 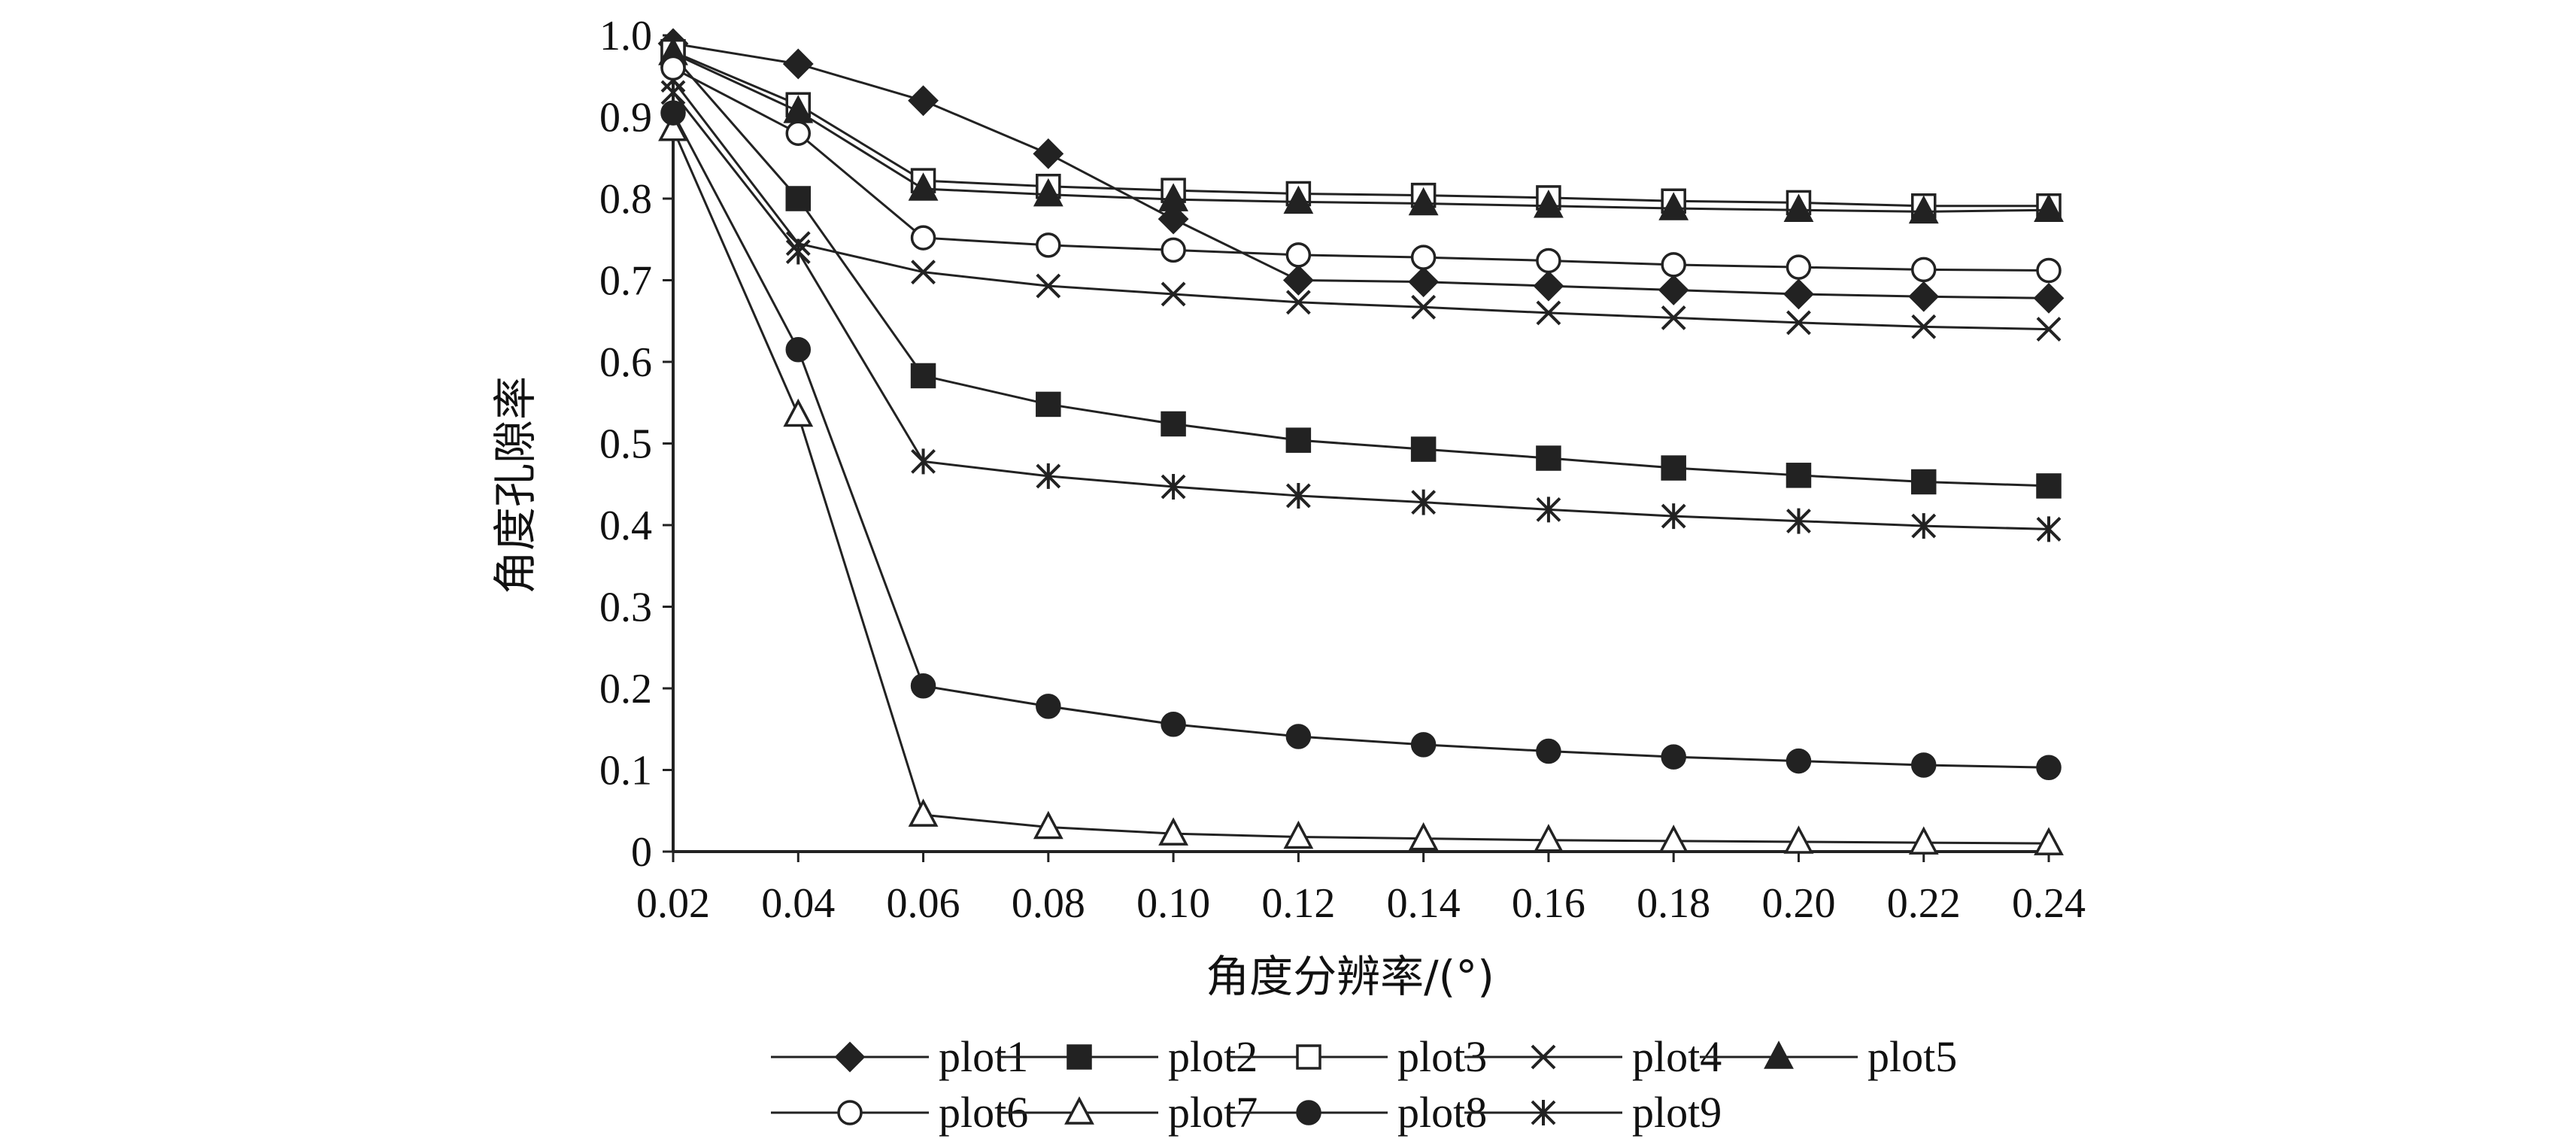 I want to click on x-tick-label: 0.16, so click(x=1548, y=903).